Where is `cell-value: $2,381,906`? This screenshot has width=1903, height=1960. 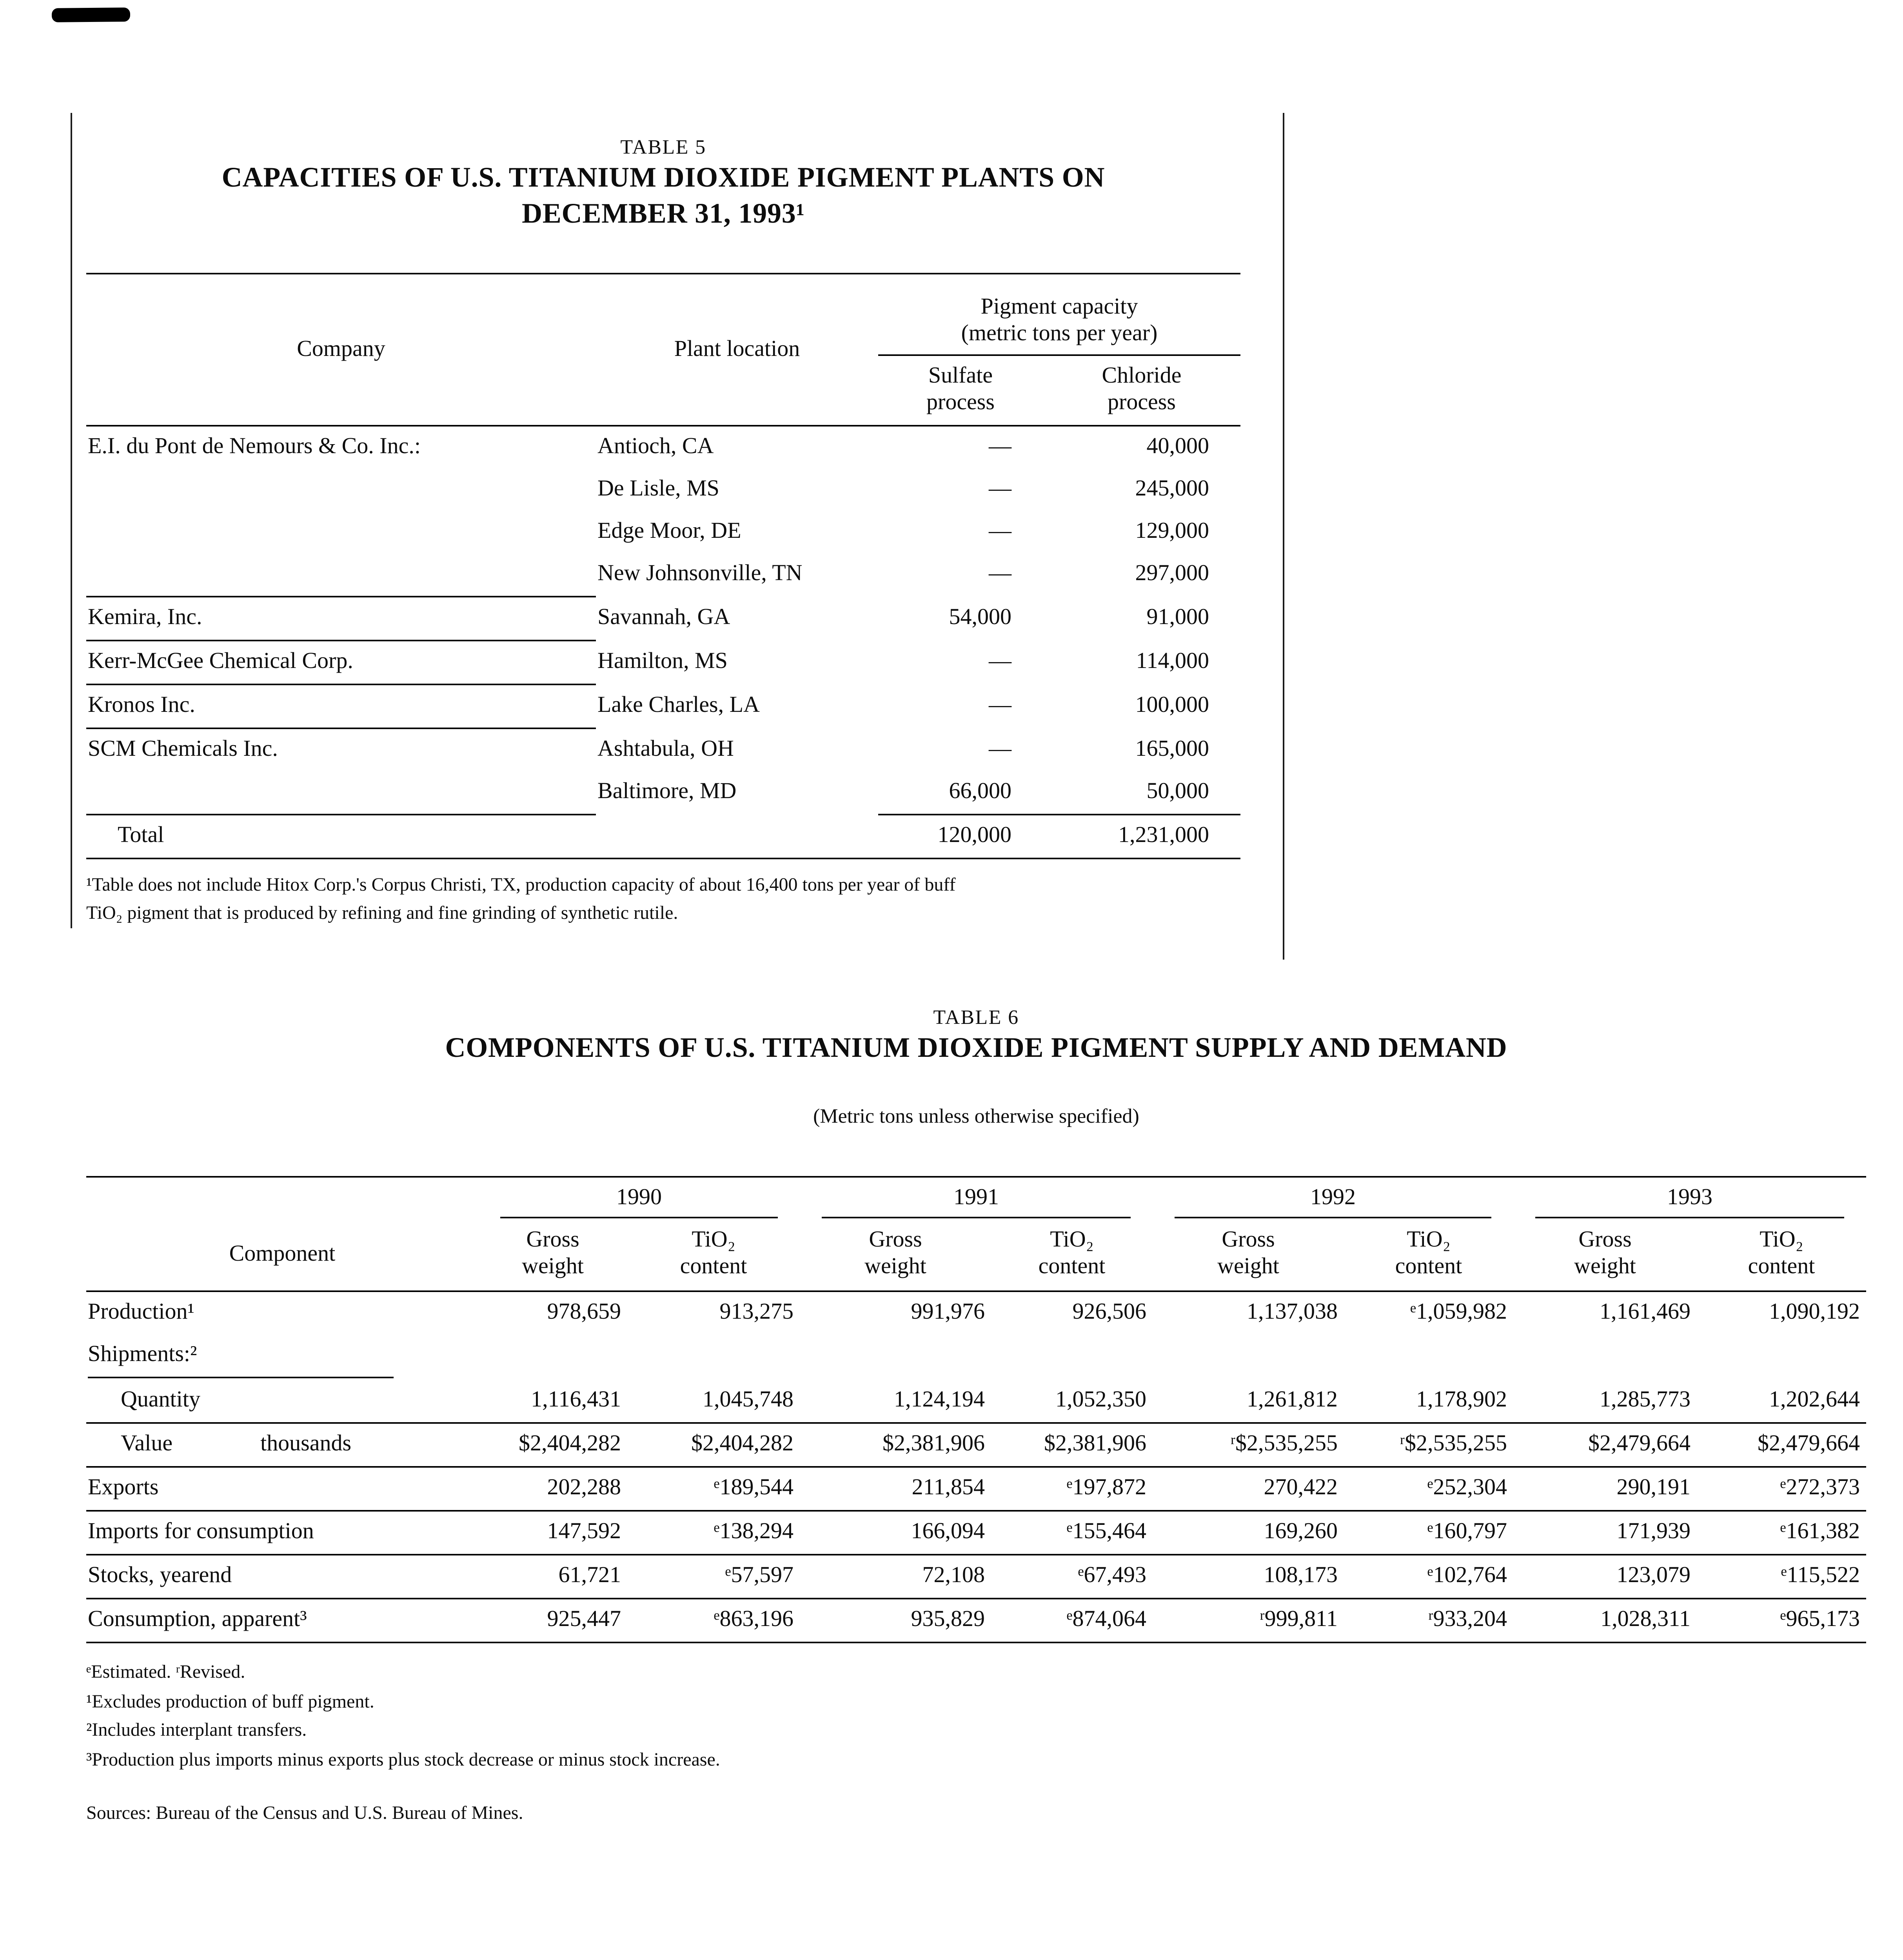
cell-value: $2,381,906 is located at coordinates (895, 1445).